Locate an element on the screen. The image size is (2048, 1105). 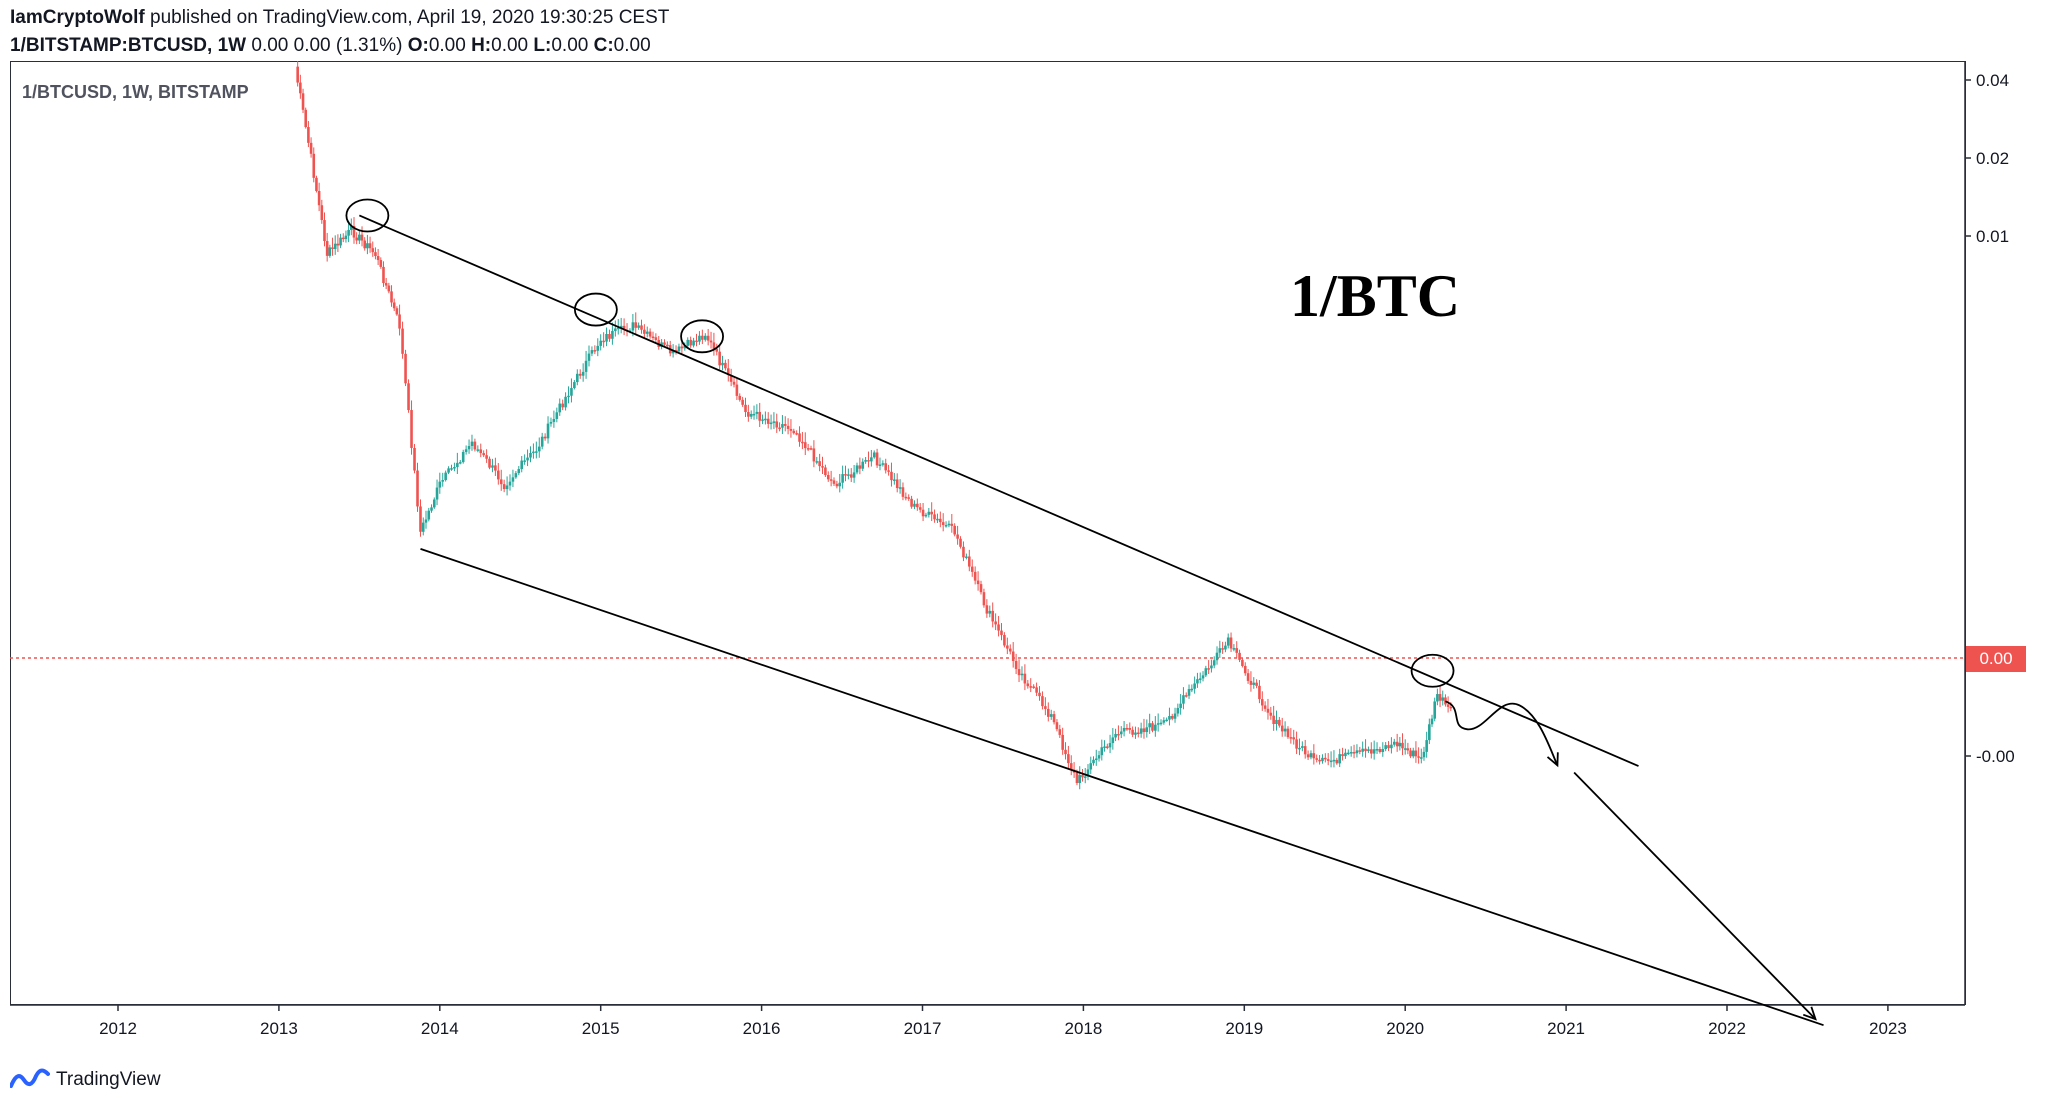
footer-brand: TradingView is located at coordinates (108, 1079).